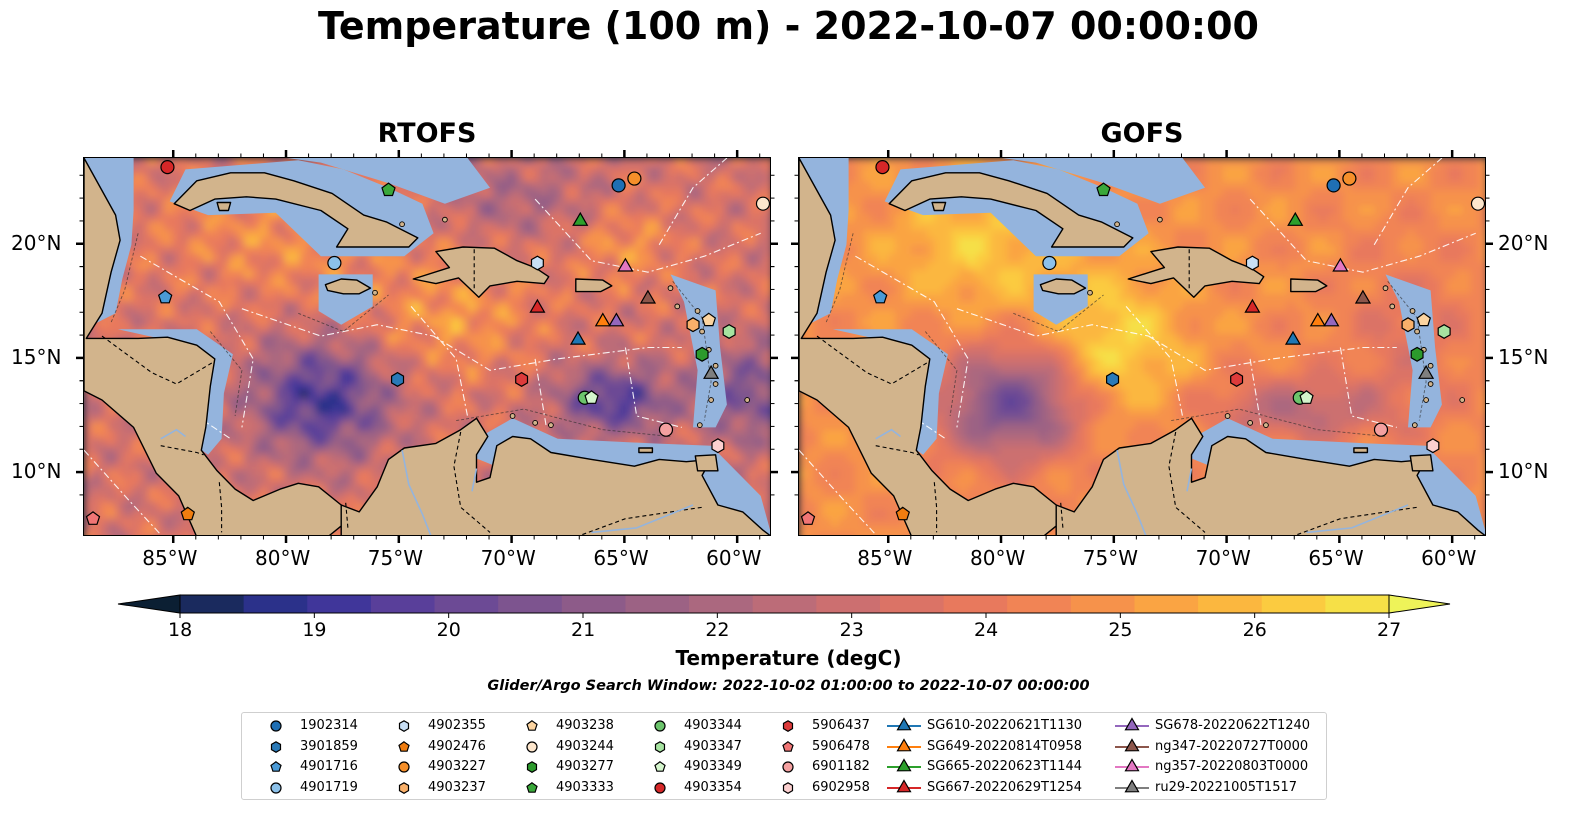 The width and height of the screenshot is (1577, 827). What do you see at coordinates (713, 766) in the screenshot?
I see `legend-label: 4903349` at bounding box center [713, 766].